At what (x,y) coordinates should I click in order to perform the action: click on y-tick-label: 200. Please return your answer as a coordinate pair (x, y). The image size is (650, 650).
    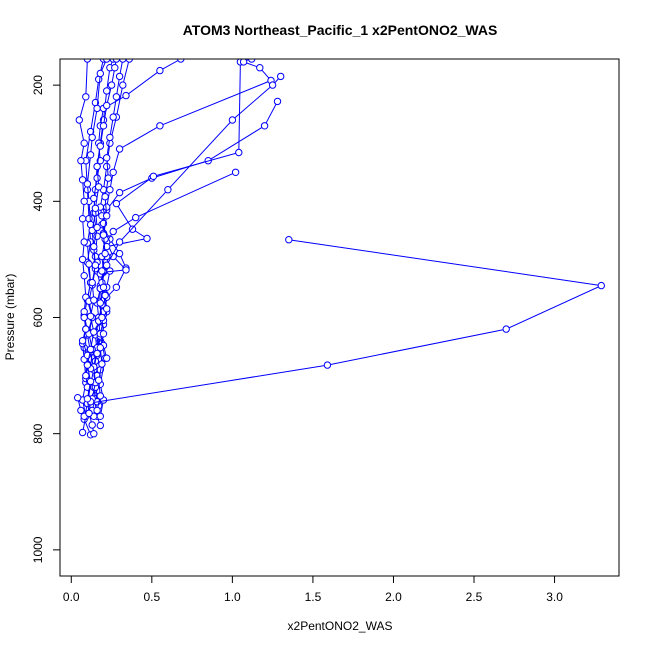
    Looking at the image, I should click on (38, 85).